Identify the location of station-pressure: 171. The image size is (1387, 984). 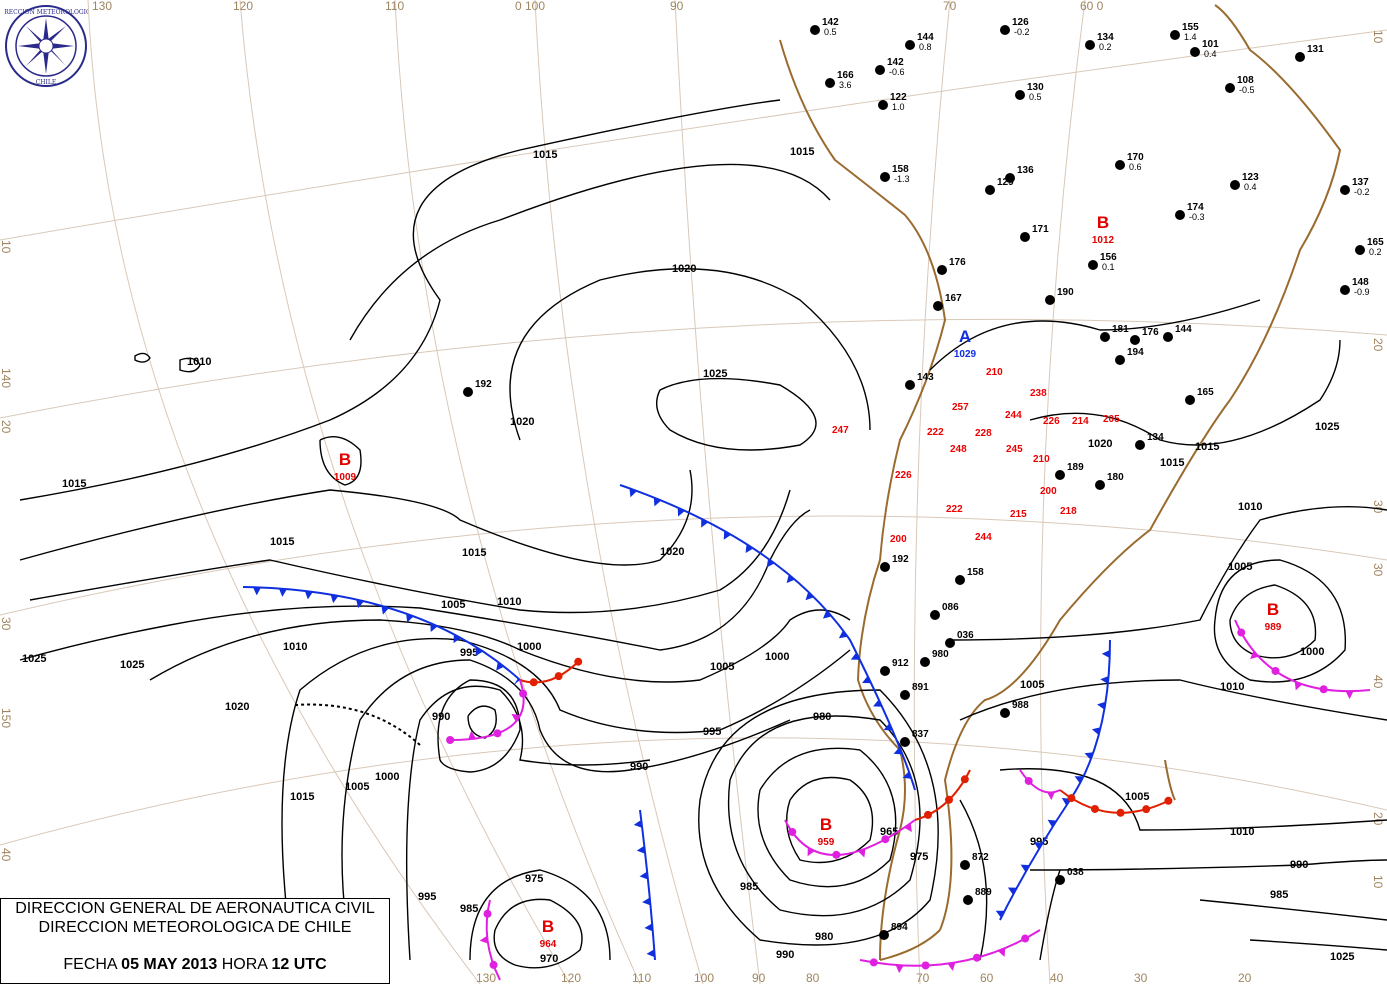
(1040, 229).